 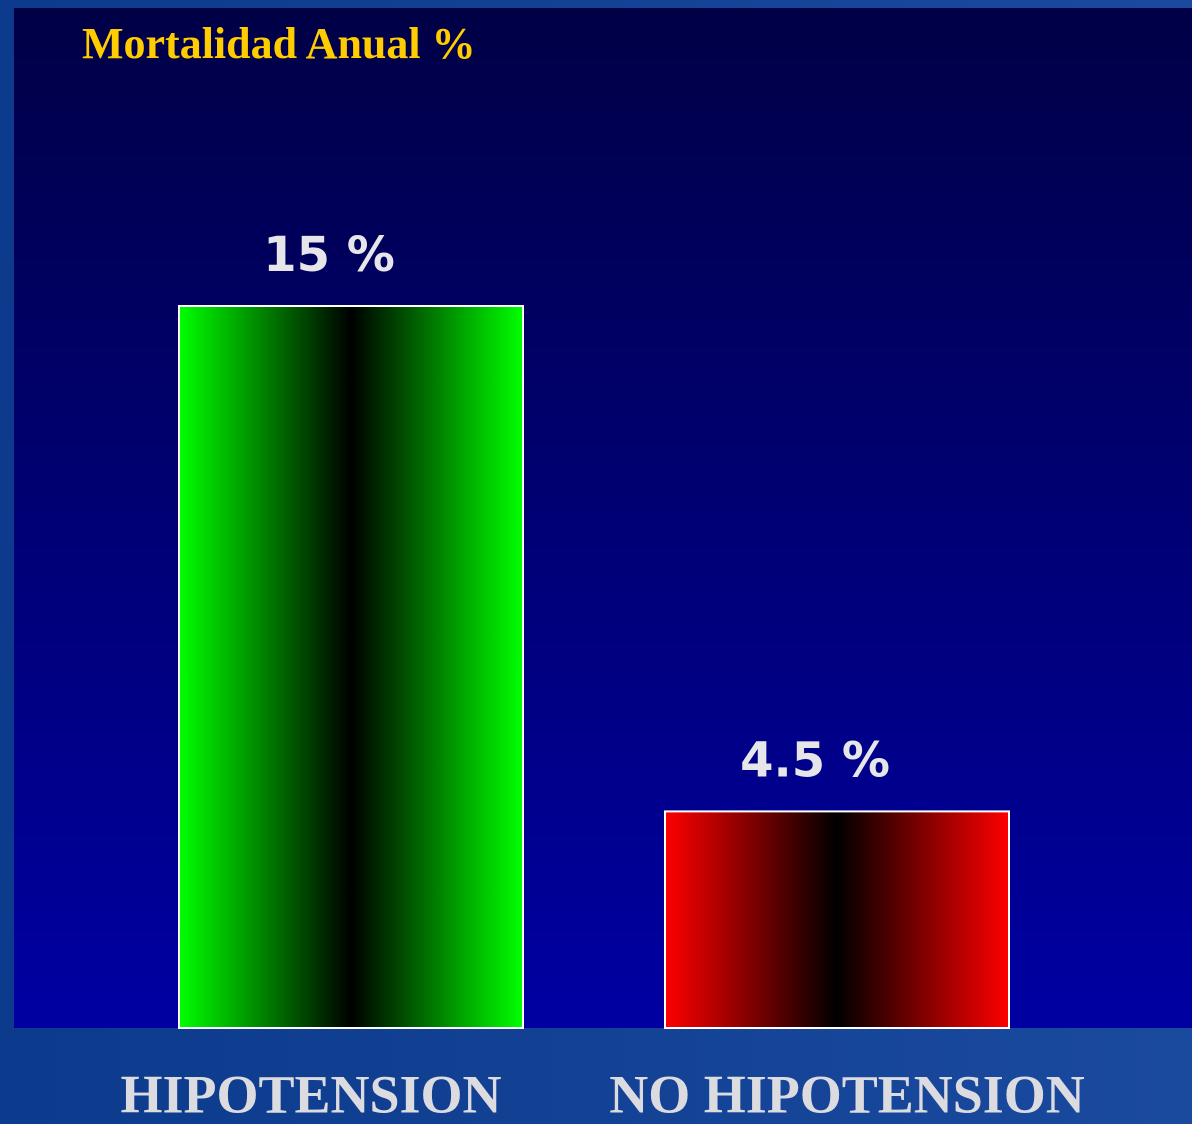 I want to click on chart-title: Mortalidad Anual %, so click(x=279, y=43).